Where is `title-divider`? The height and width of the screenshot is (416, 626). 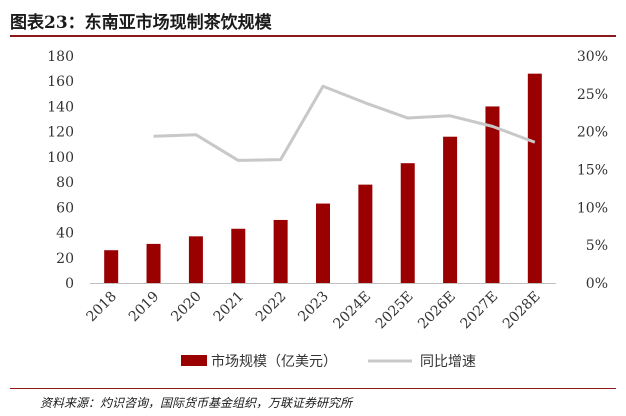
title-divider is located at coordinates (313, 36).